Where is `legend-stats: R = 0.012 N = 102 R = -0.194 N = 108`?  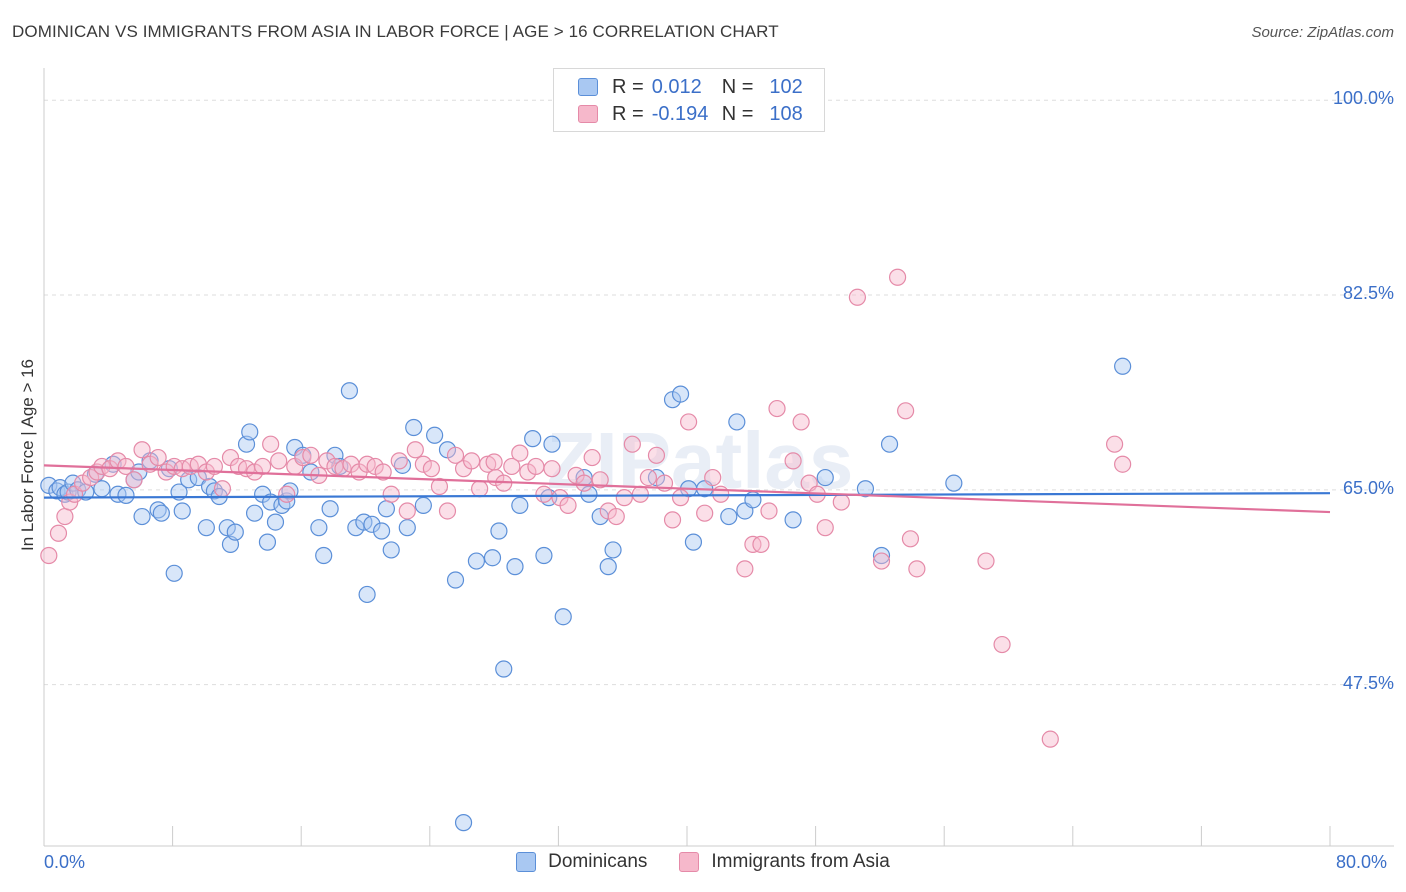
legend-stats: R = 0.012 N = 102 R = -0.194 N = 108 is located at coordinates (689, 100).